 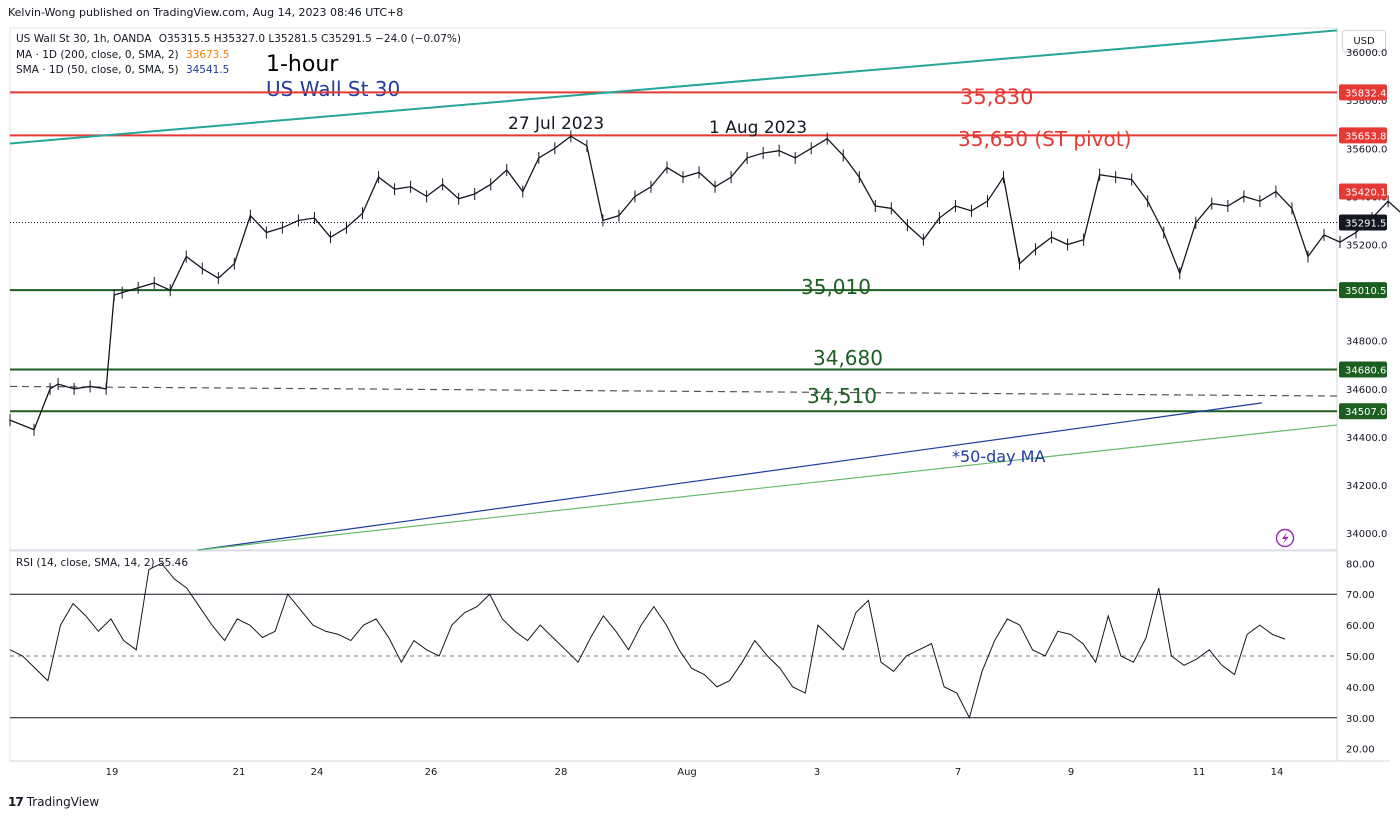 I want to click on timeframe-annotation: 1-hour, so click(x=302, y=64).